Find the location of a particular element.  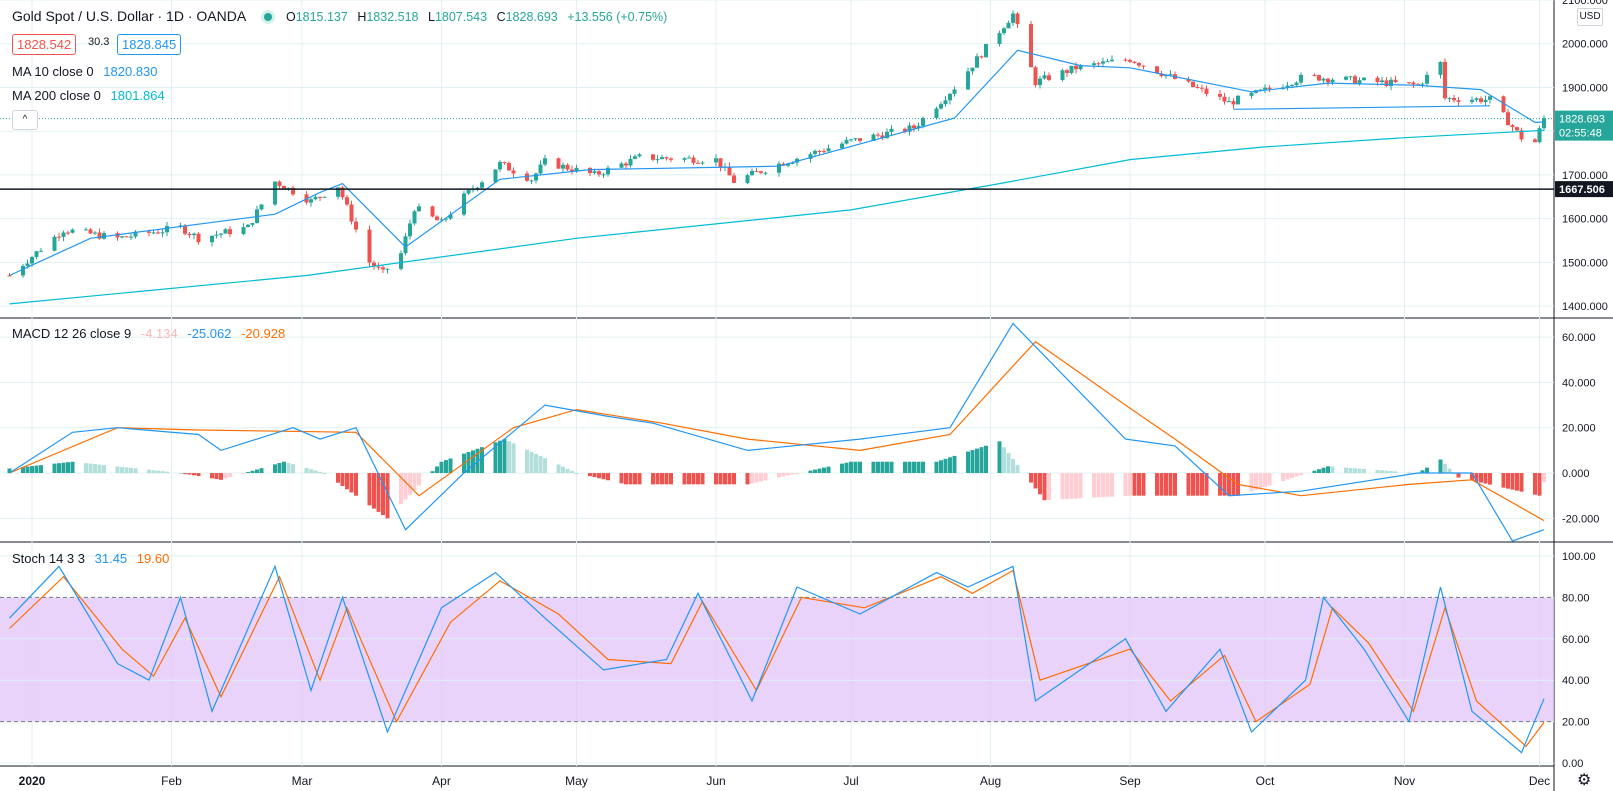

sell-price-box: 1828.542 is located at coordinates (44, 44).